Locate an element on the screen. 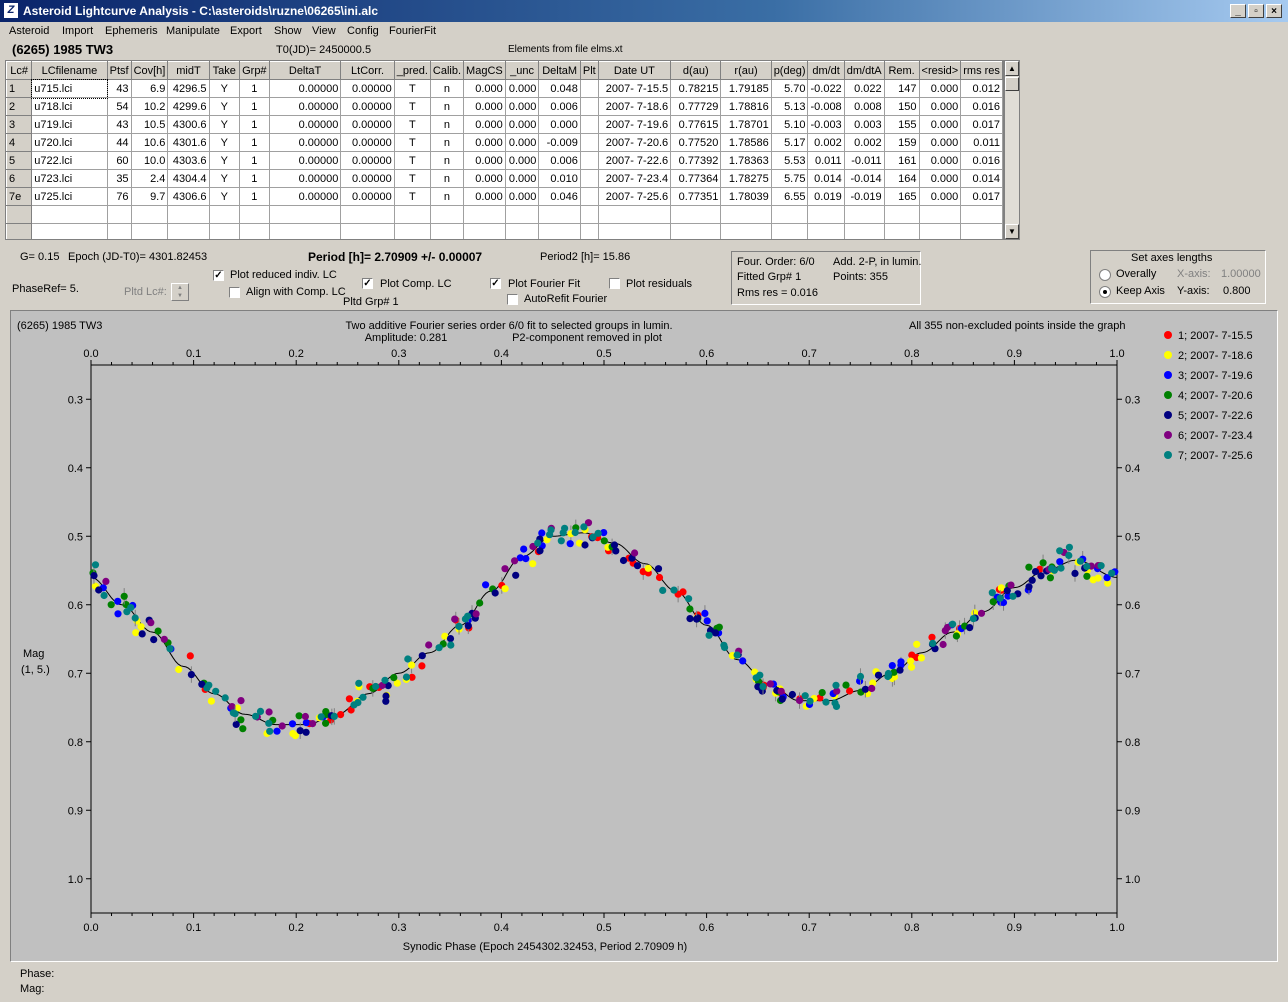  menu-fourierfit: FourierFit is located at coordinates (413, 31).